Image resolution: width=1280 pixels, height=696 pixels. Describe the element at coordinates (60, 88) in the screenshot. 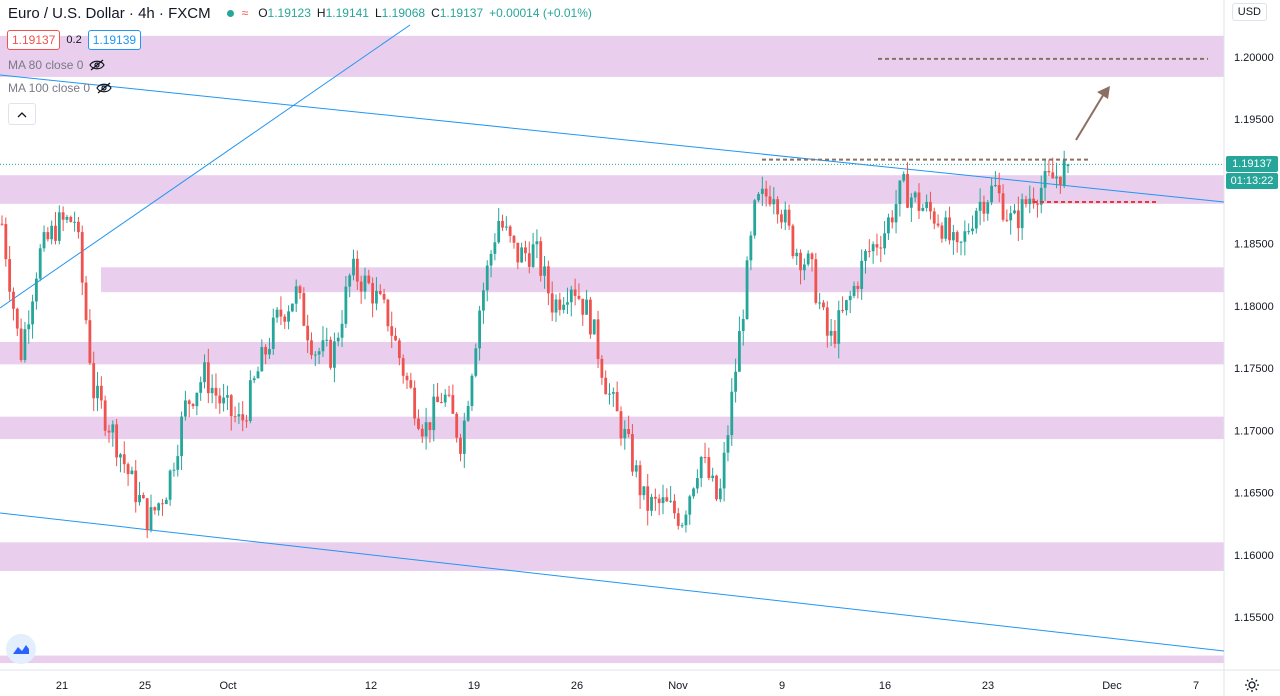

I see `indicator-ma100: MA 100 close 0` at that location.